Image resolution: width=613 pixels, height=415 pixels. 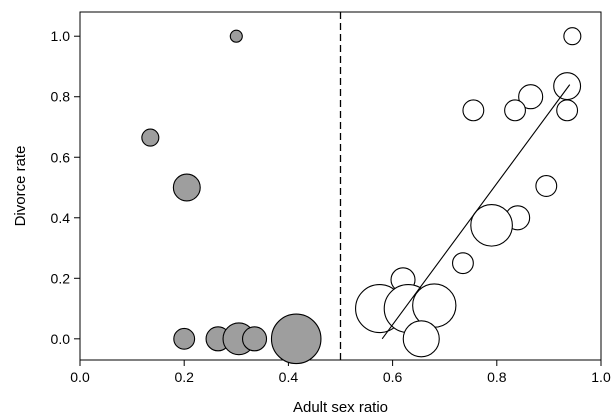 I want to click on x-tick-label: 0.6, so click(x=393, y=377).